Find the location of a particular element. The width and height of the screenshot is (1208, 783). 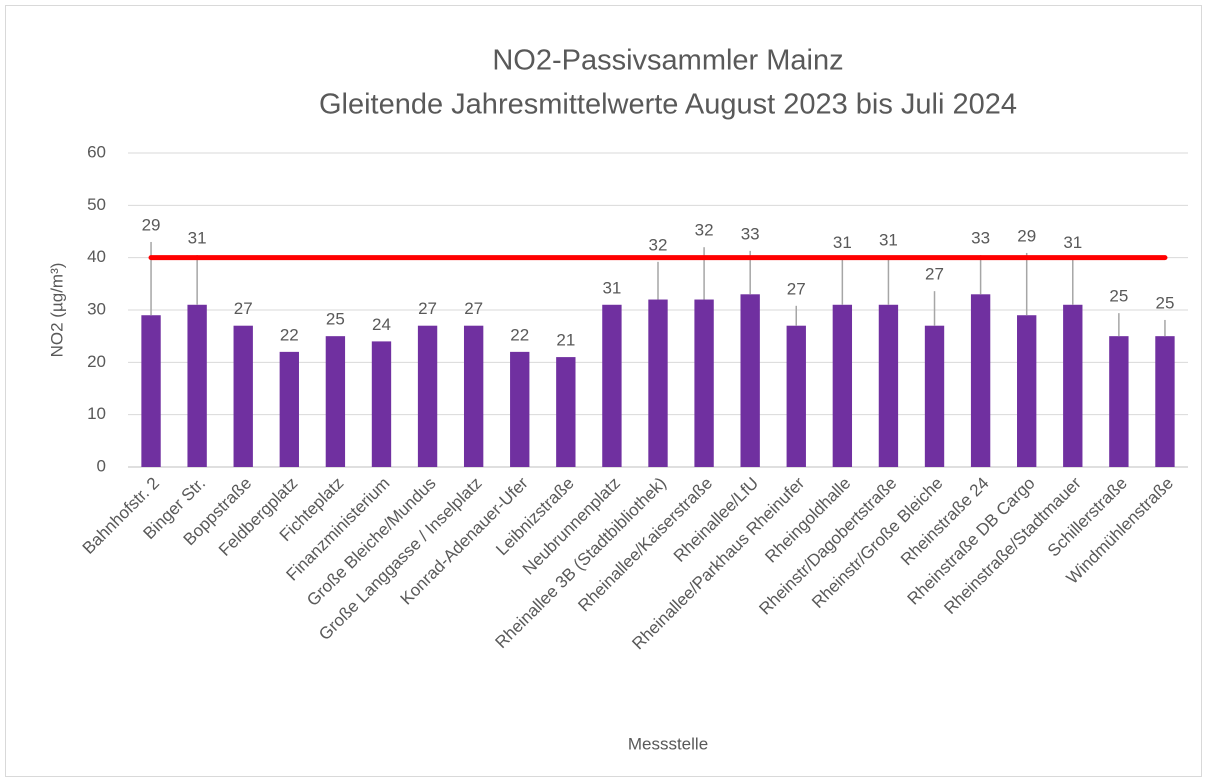

chart-title: NO2-Passivsammler Mainz is located at coordinates (667, 61).